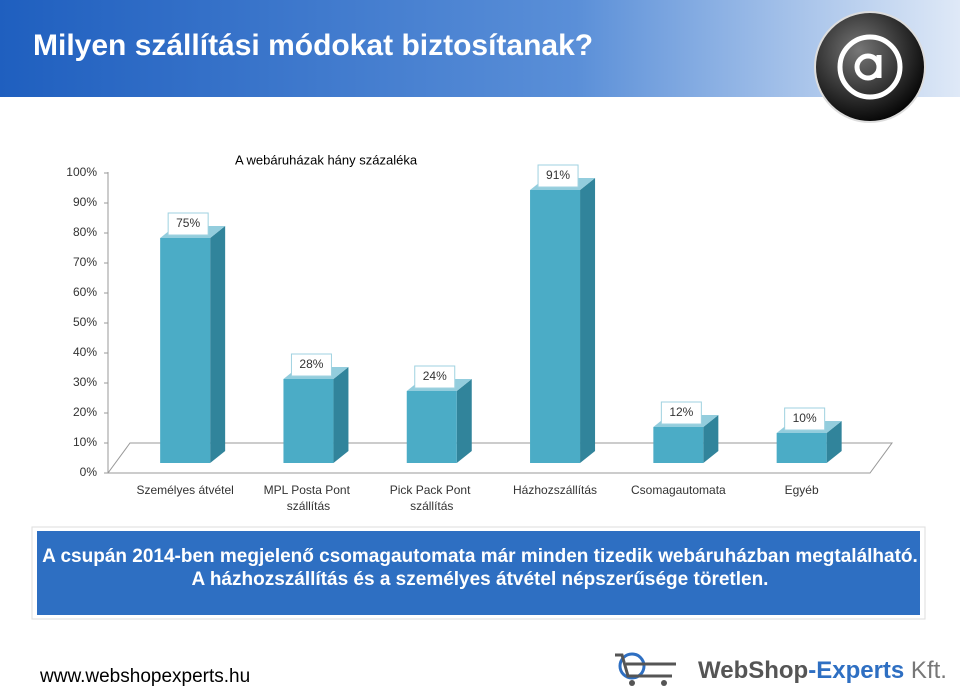  What do you see at coordinates (85, 202) in the screenshot?
I see `y-tick-label: 90%` at bounding box center [85, 202].